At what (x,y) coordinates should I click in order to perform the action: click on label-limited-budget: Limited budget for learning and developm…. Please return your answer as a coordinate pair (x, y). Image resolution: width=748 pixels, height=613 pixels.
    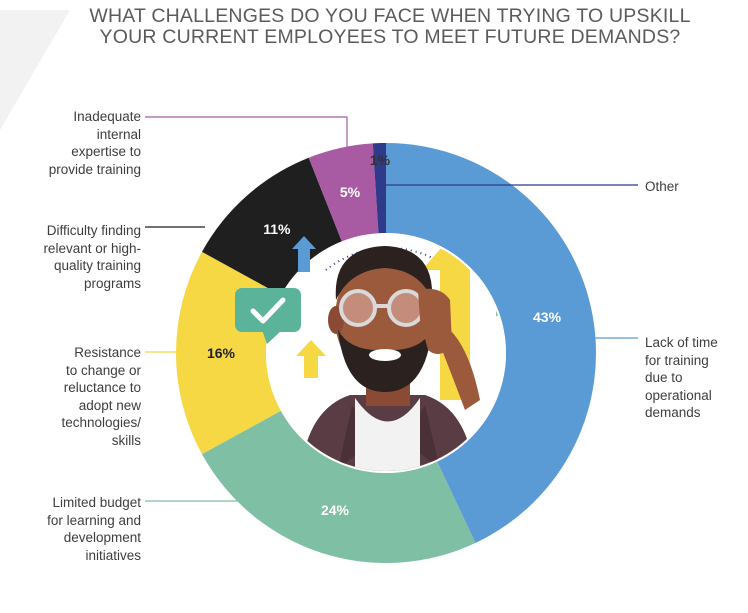
    Looking at the image, I should click on (94, 529).